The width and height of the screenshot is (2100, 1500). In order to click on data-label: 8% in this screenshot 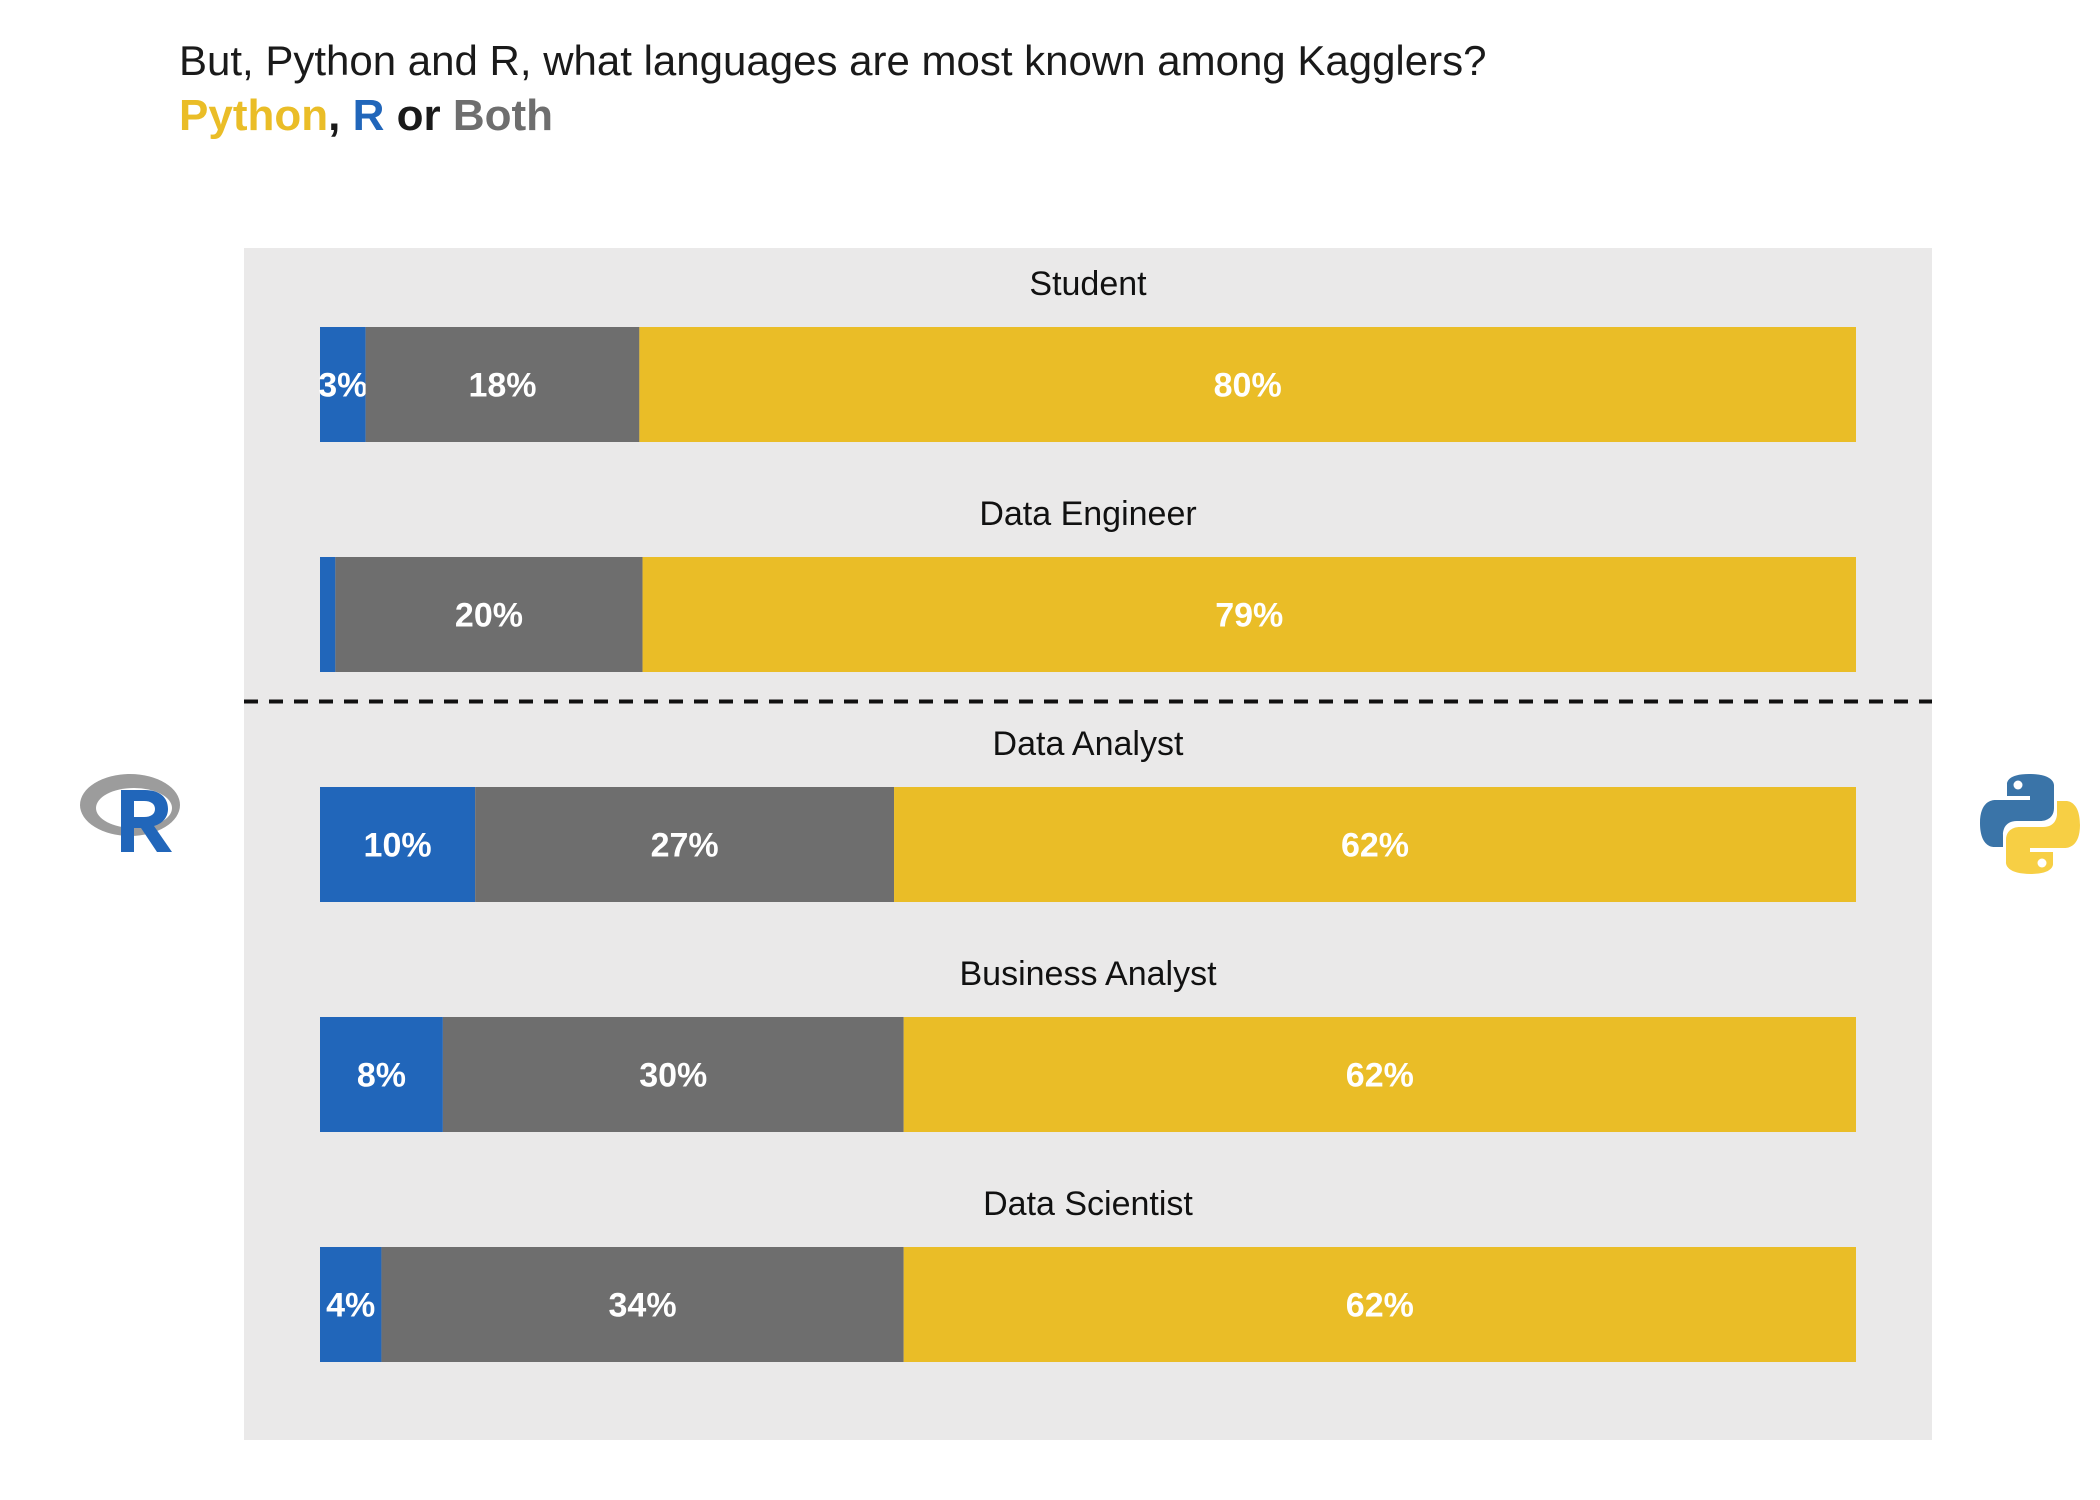, I will do `click(381, 1076)`.